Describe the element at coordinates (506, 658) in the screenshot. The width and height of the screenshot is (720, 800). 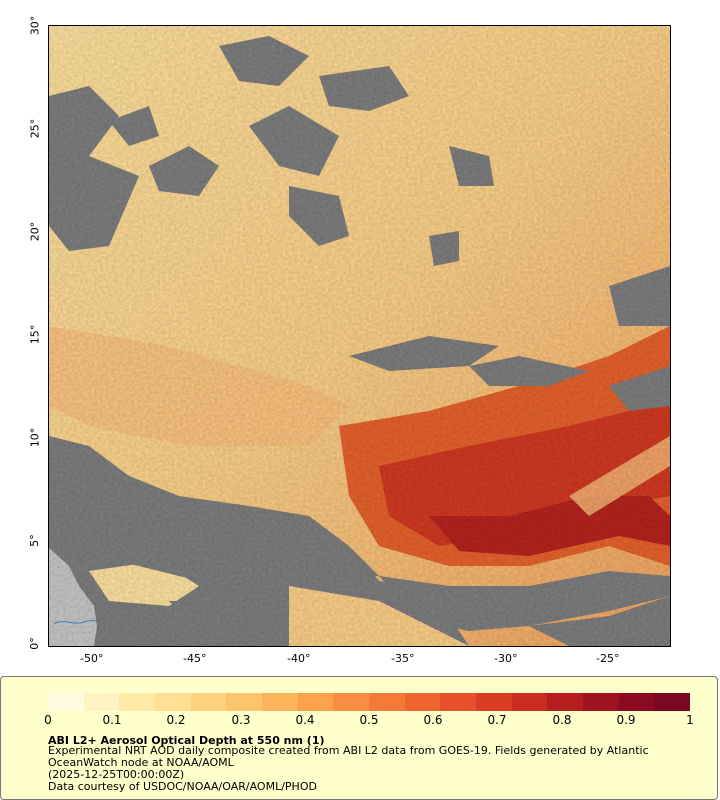
I see `x-tick-label: -30°` at that location.